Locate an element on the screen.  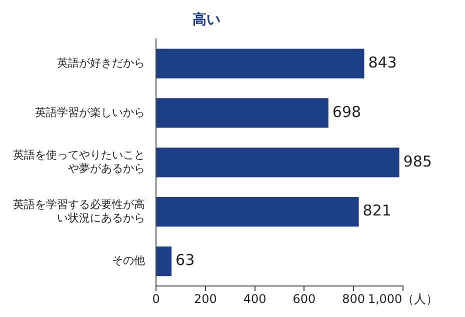
y-tick-label: その他 is located at coordinates (128, 261).